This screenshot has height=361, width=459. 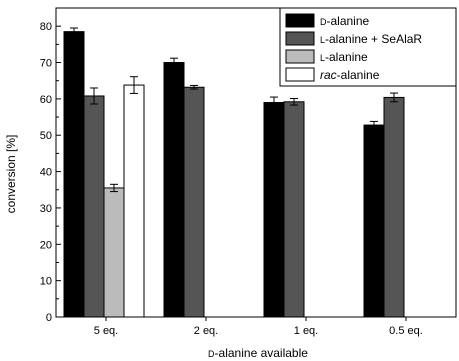 I want to click on y-tick-label: 30, so click(x=46, y=209).